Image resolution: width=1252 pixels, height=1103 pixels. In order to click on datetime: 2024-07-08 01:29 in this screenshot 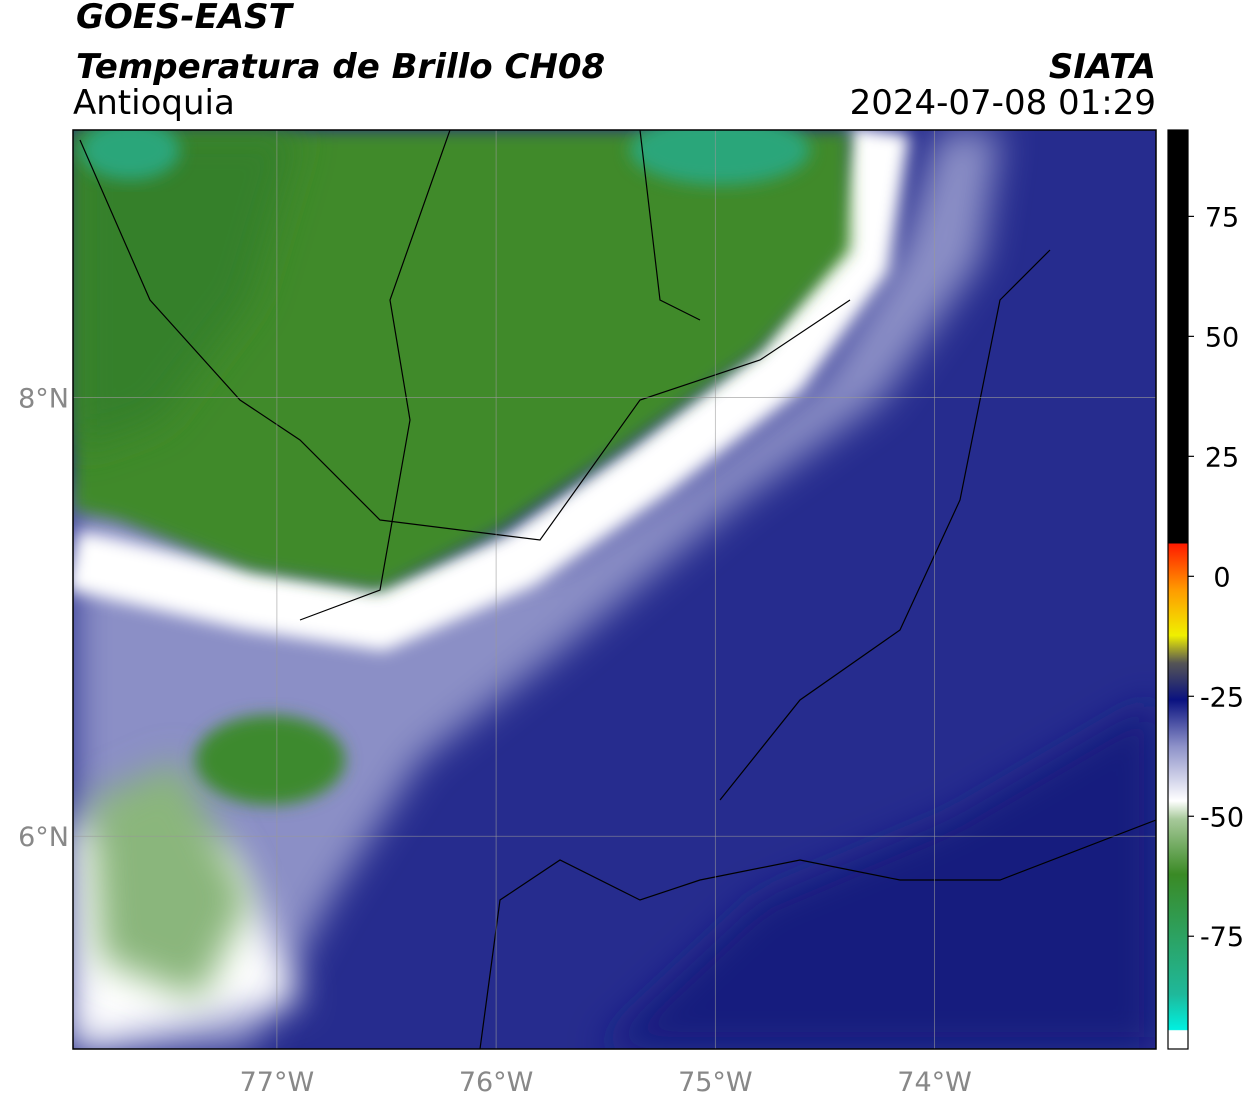, I will do `click(1003, 103)`.